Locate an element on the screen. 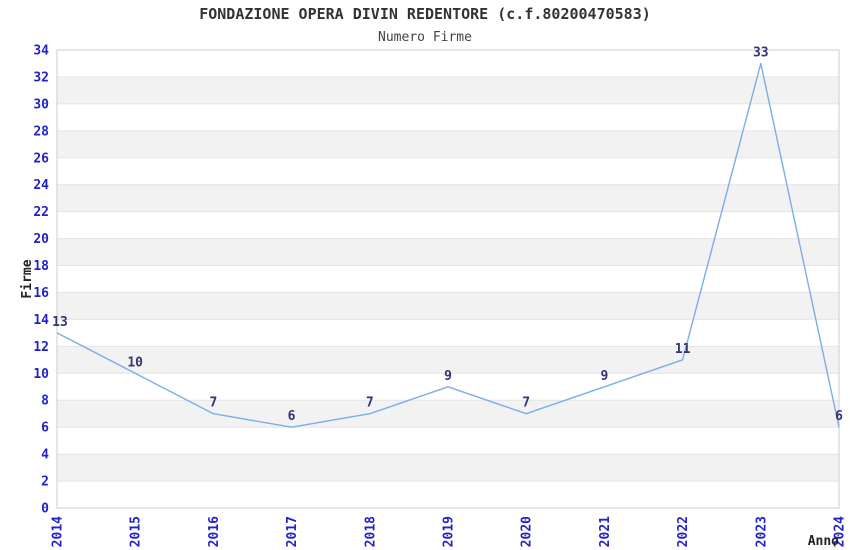 This screenshot has height=550, width=850. x-tick-label: 2018 is located at coordinates (370, 531).